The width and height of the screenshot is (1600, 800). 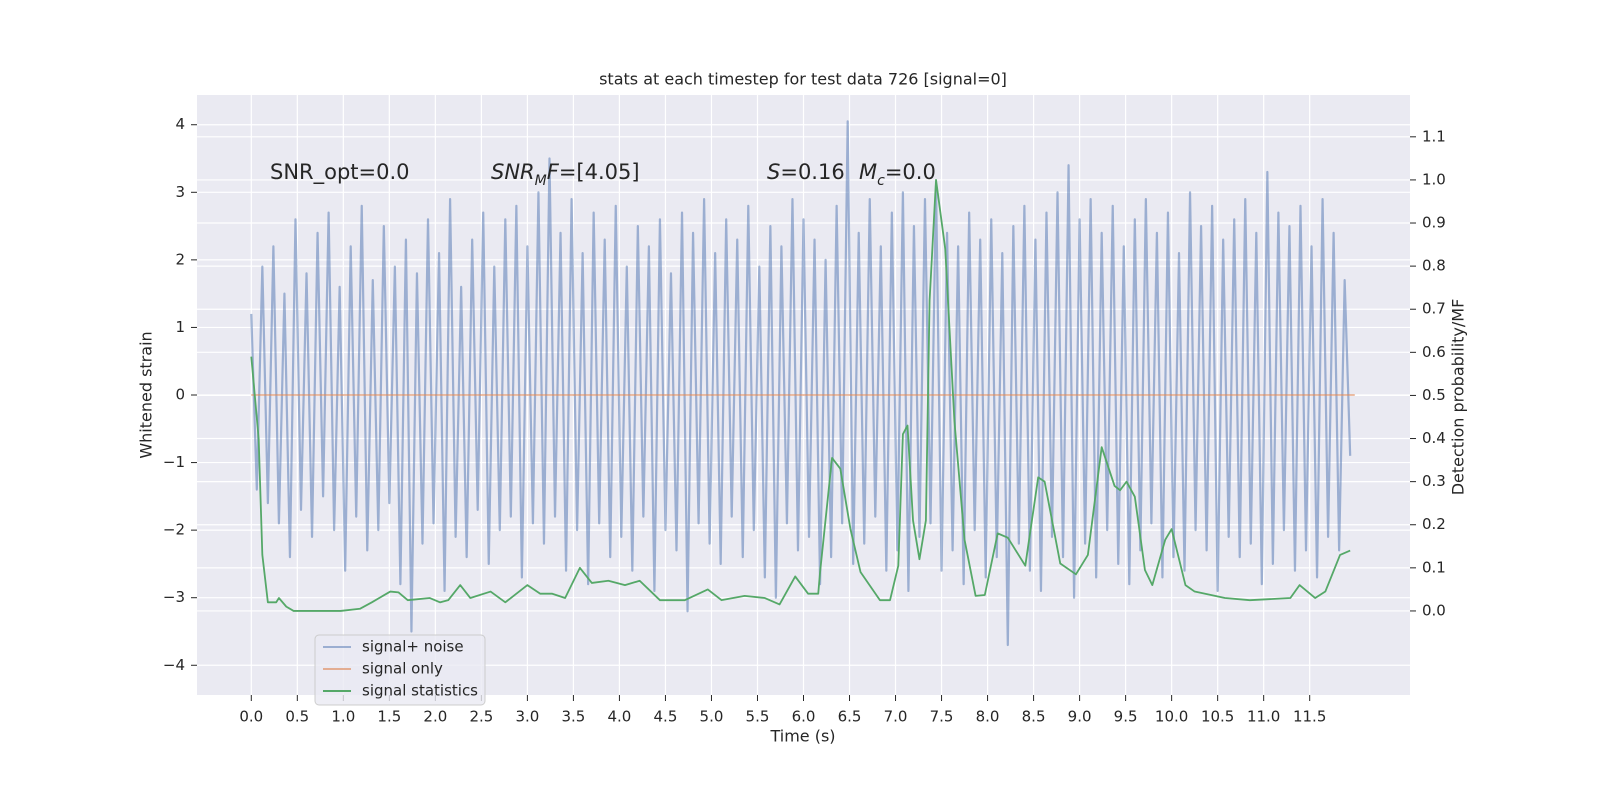 I want to click on y2-tick-label: 0.3, so click(x=1434, y=481).